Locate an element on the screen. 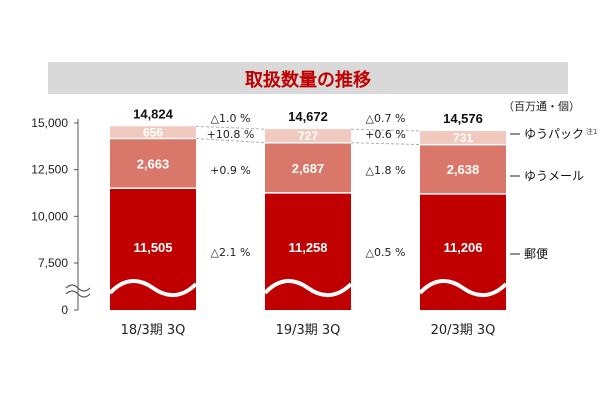 Image resolution: width=600 pixels, height=400 pixels. title-band: 取扱数量の推移 is located at coordinates (308, 78).